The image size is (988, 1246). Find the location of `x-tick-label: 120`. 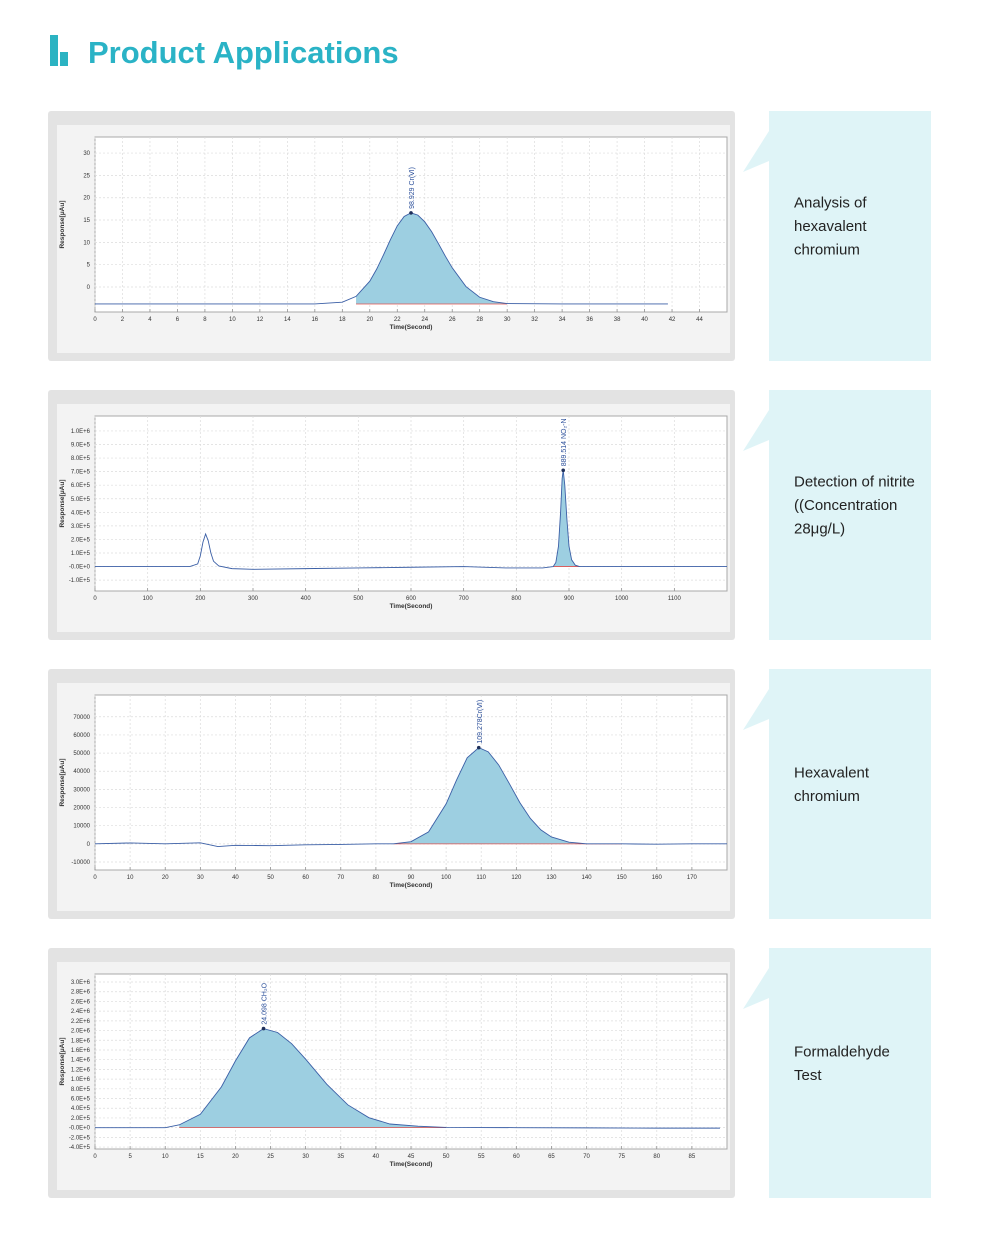

x-tick-label: 120 is located at coordinates (516, 878).